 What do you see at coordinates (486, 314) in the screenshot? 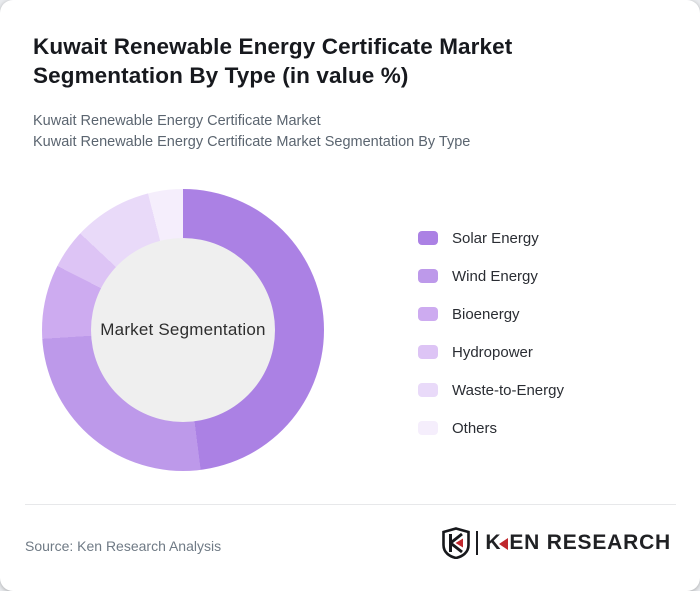
I see `legend-label: Bioenergy` at bounding box center [486, 314].